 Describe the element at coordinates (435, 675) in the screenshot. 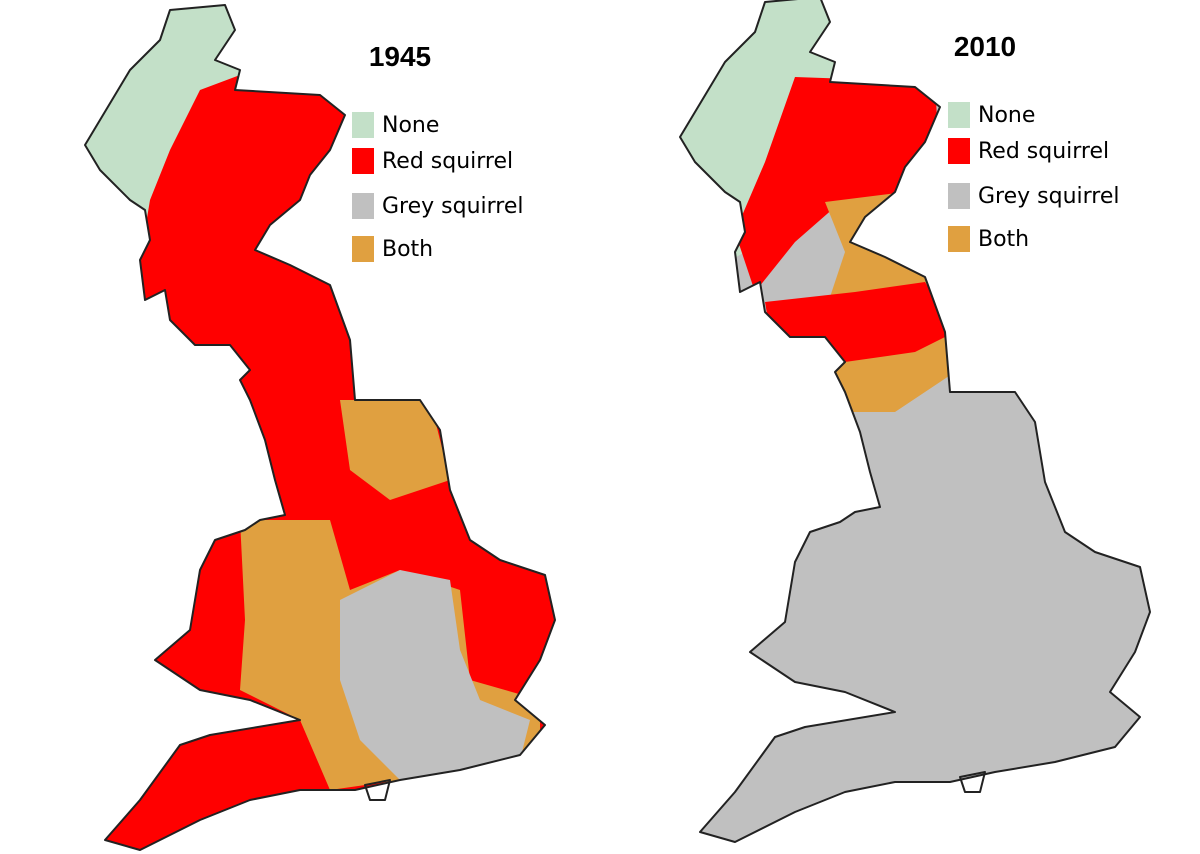

I see `grey-region` at that location.